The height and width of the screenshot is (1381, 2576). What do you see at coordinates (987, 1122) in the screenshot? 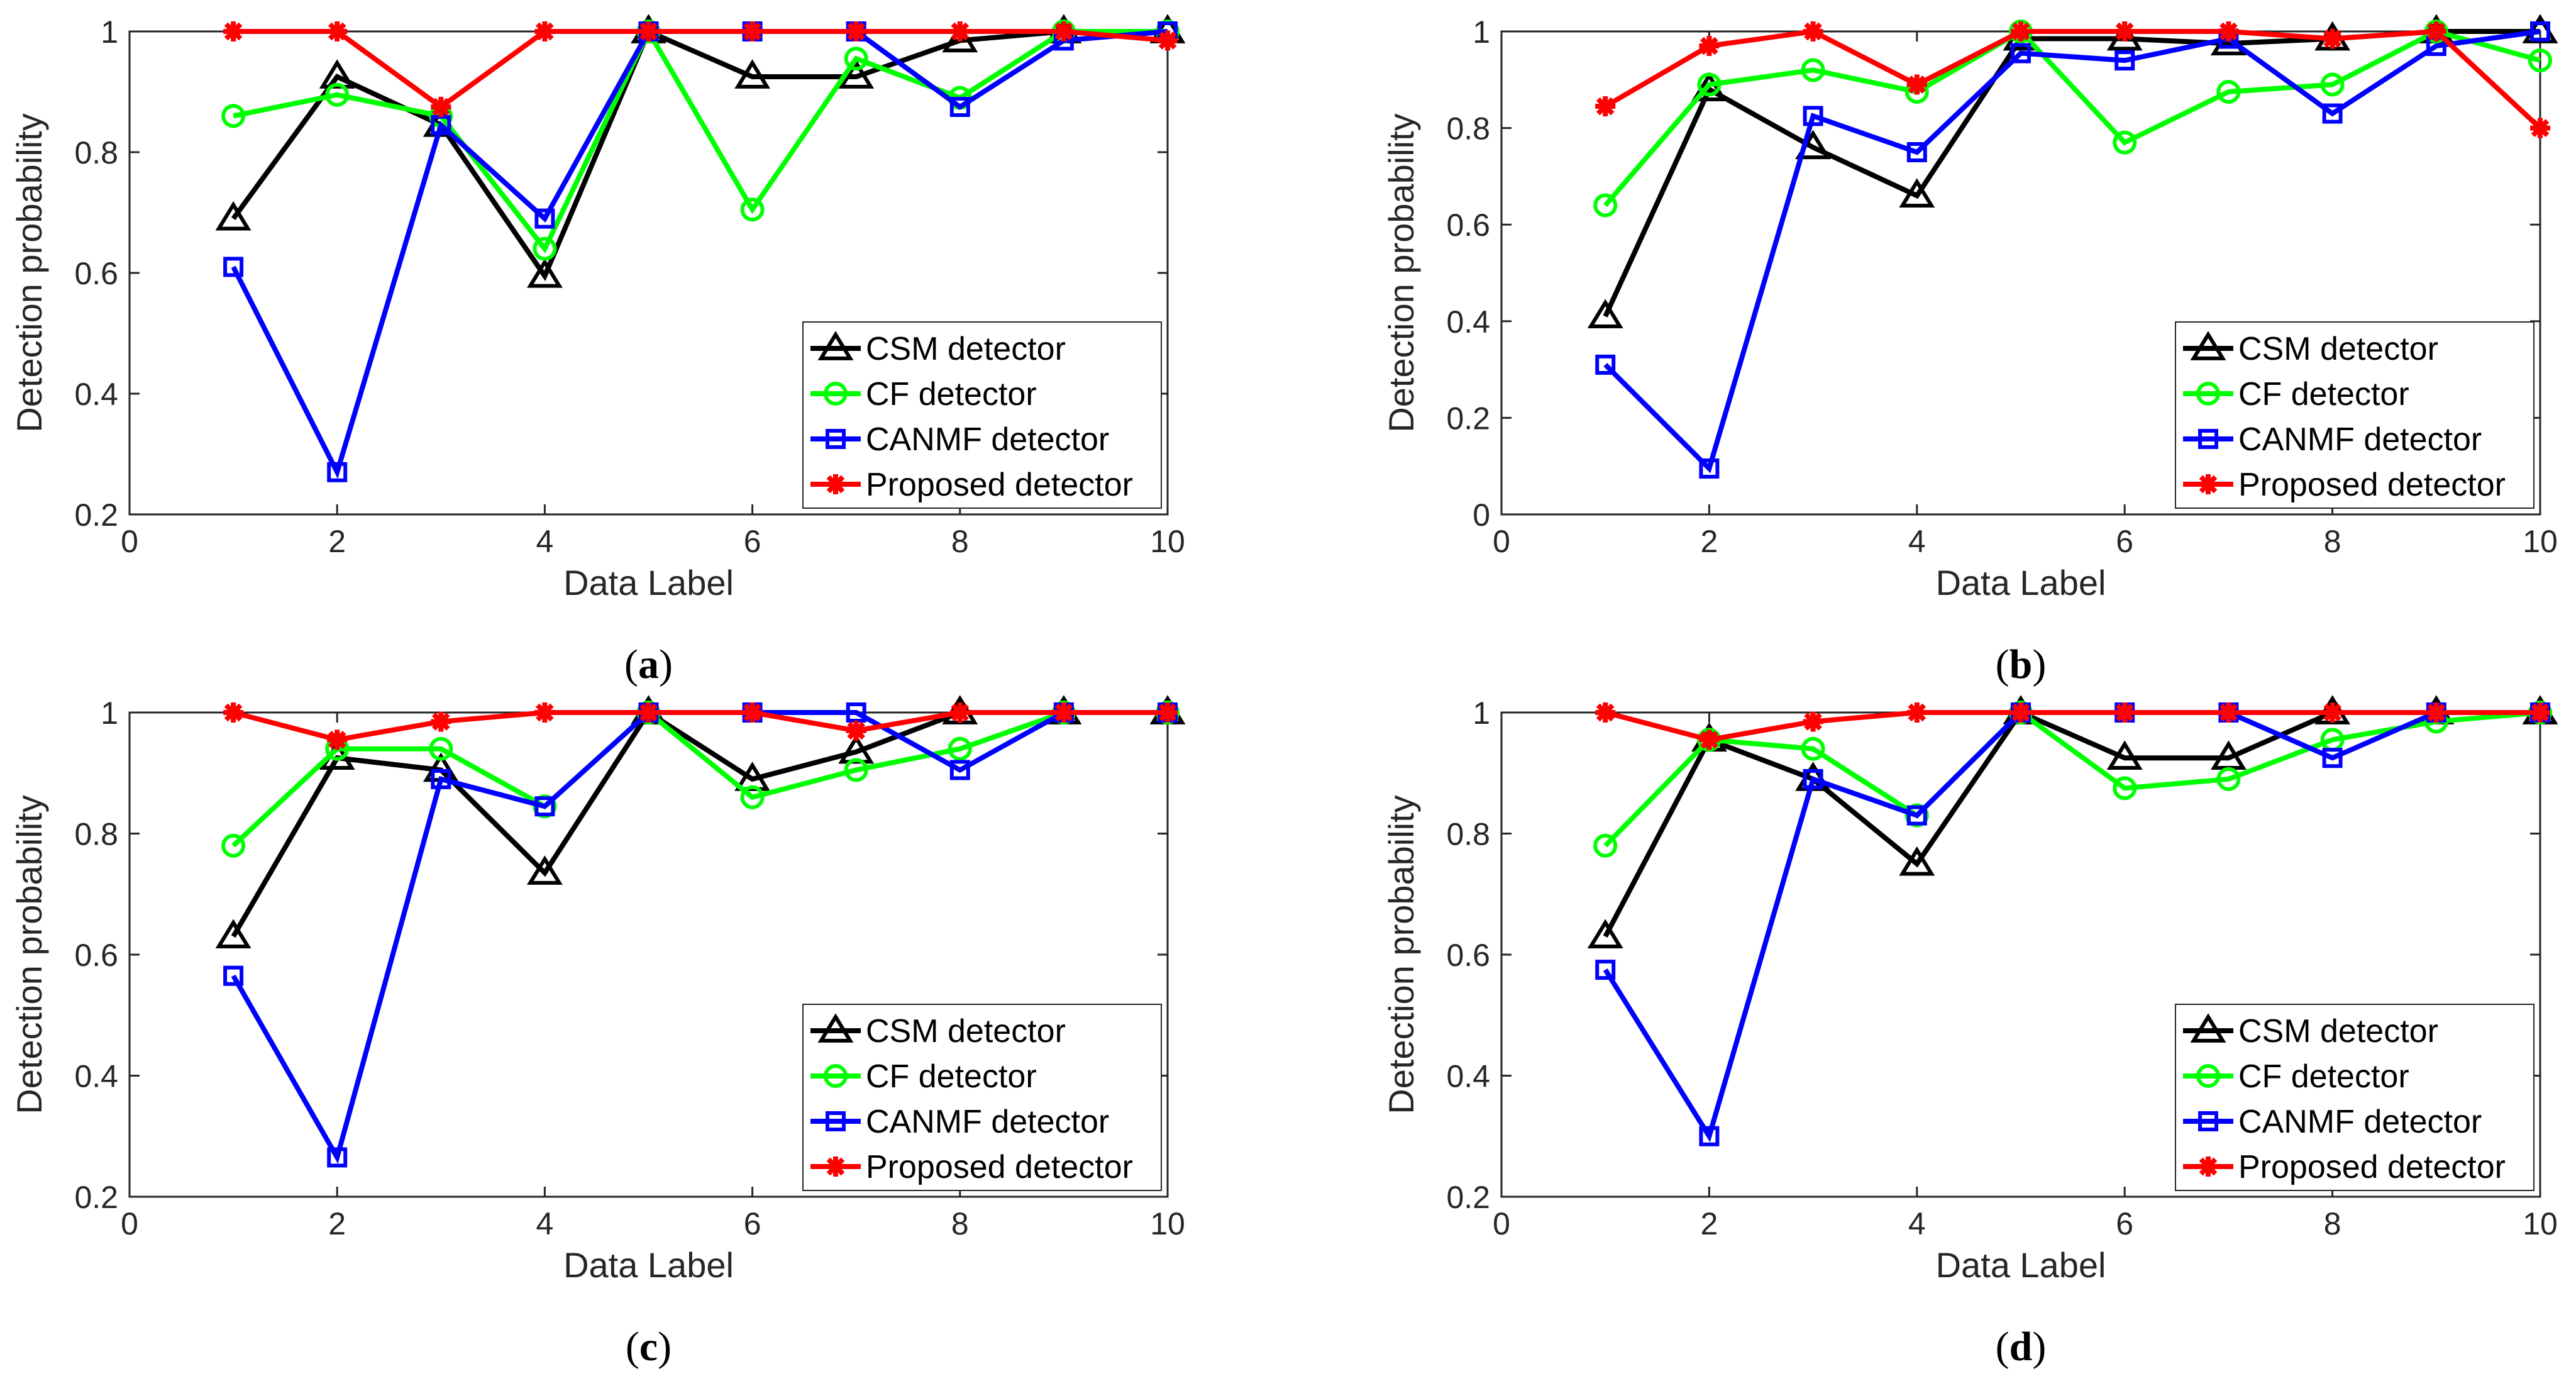
I see `legend-label-c-2: CANMF detector` at bounding box center [987, 1122].